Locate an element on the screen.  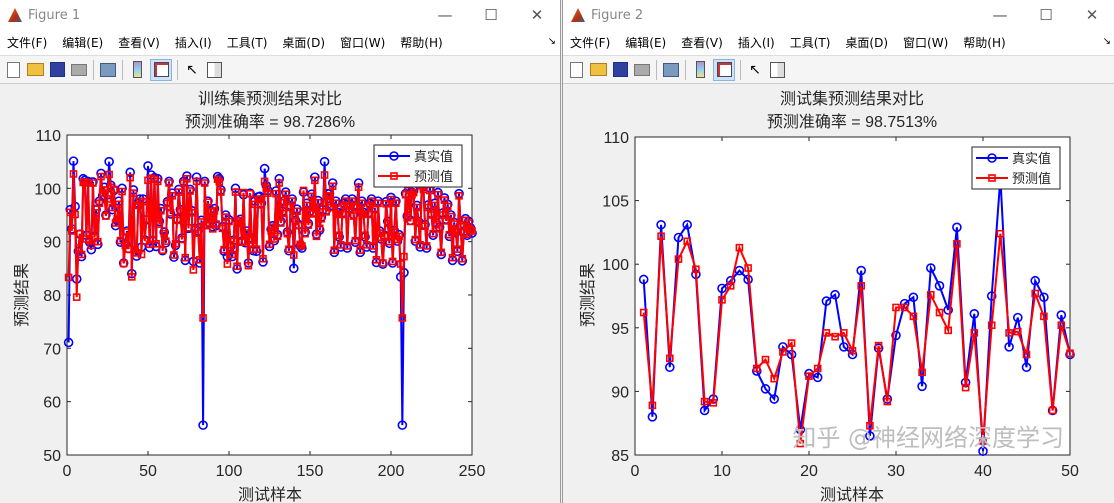
window-title: Figure 1 is located at coordinates (54, 15).